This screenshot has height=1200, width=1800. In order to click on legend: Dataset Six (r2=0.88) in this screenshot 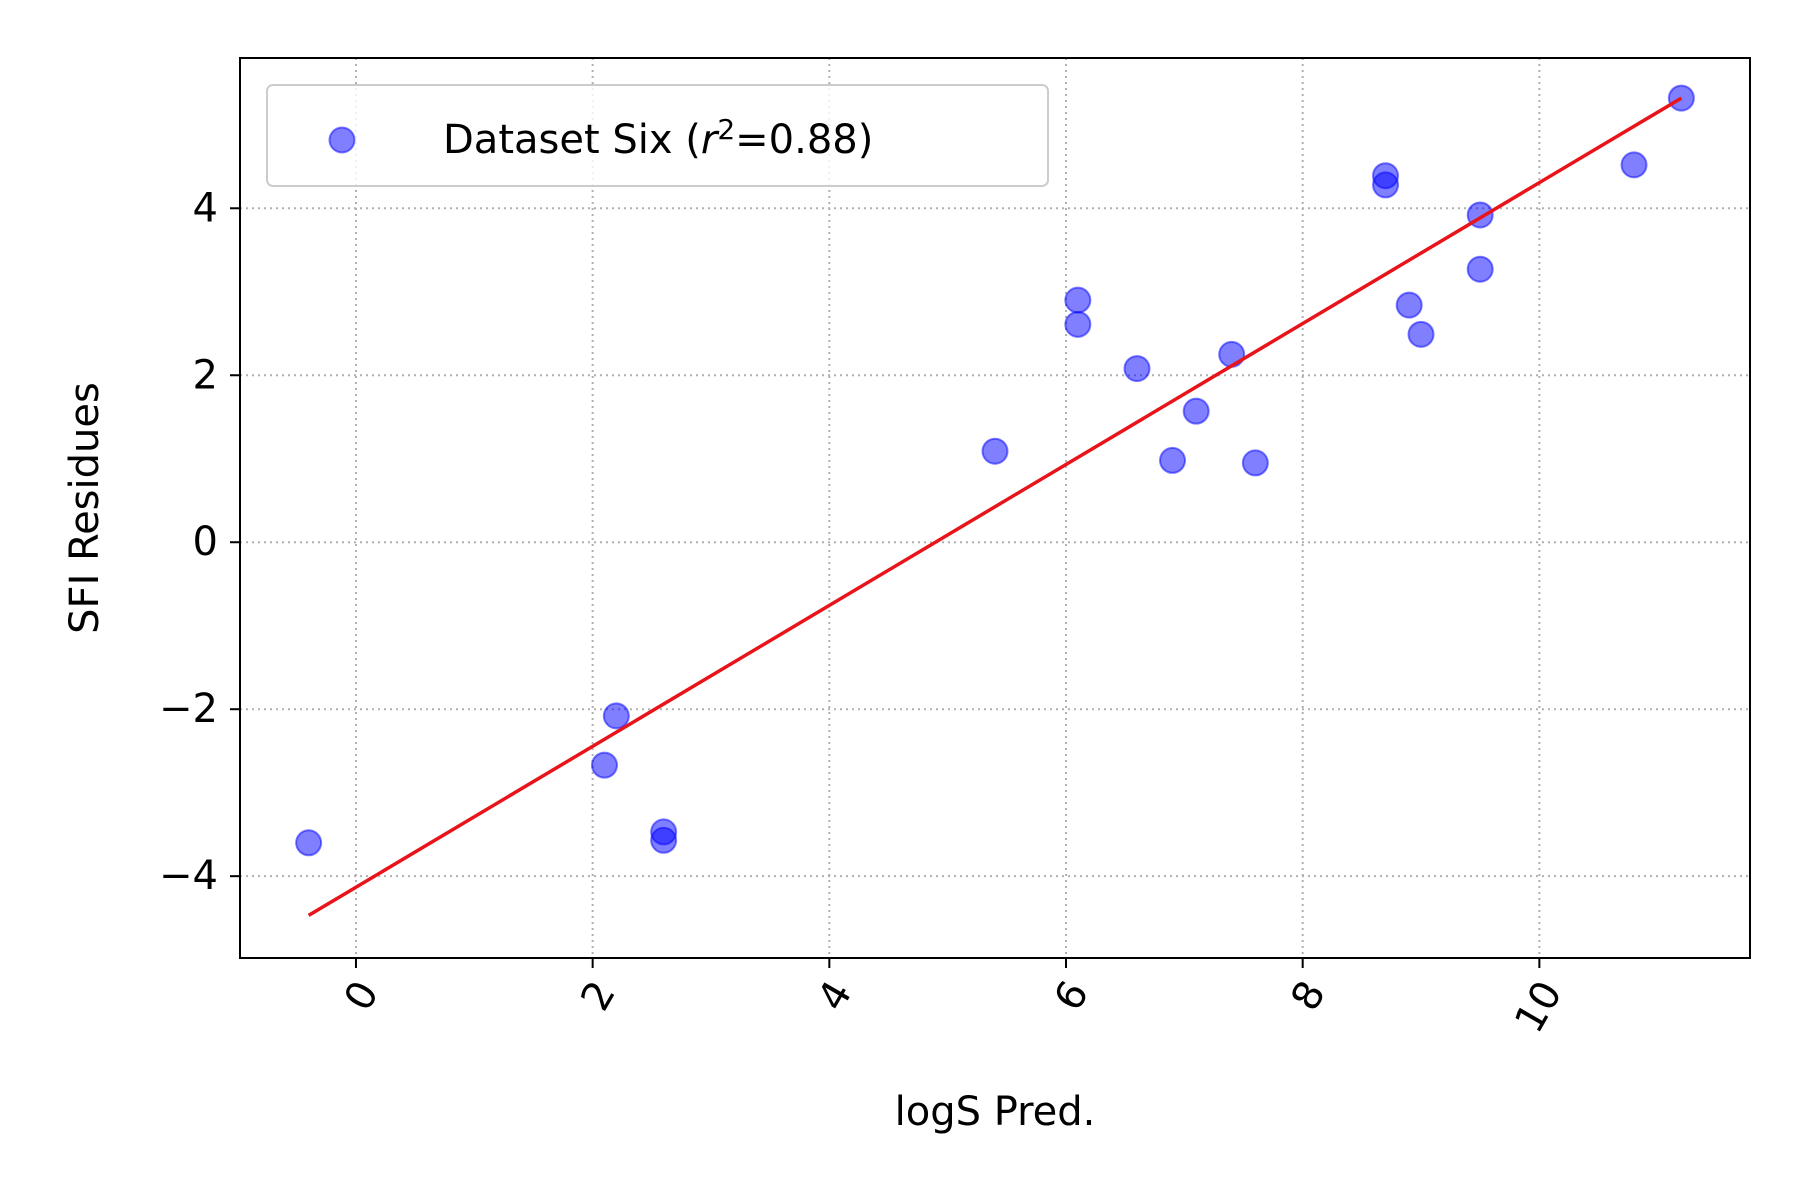, I will do `click(657, 135)`.